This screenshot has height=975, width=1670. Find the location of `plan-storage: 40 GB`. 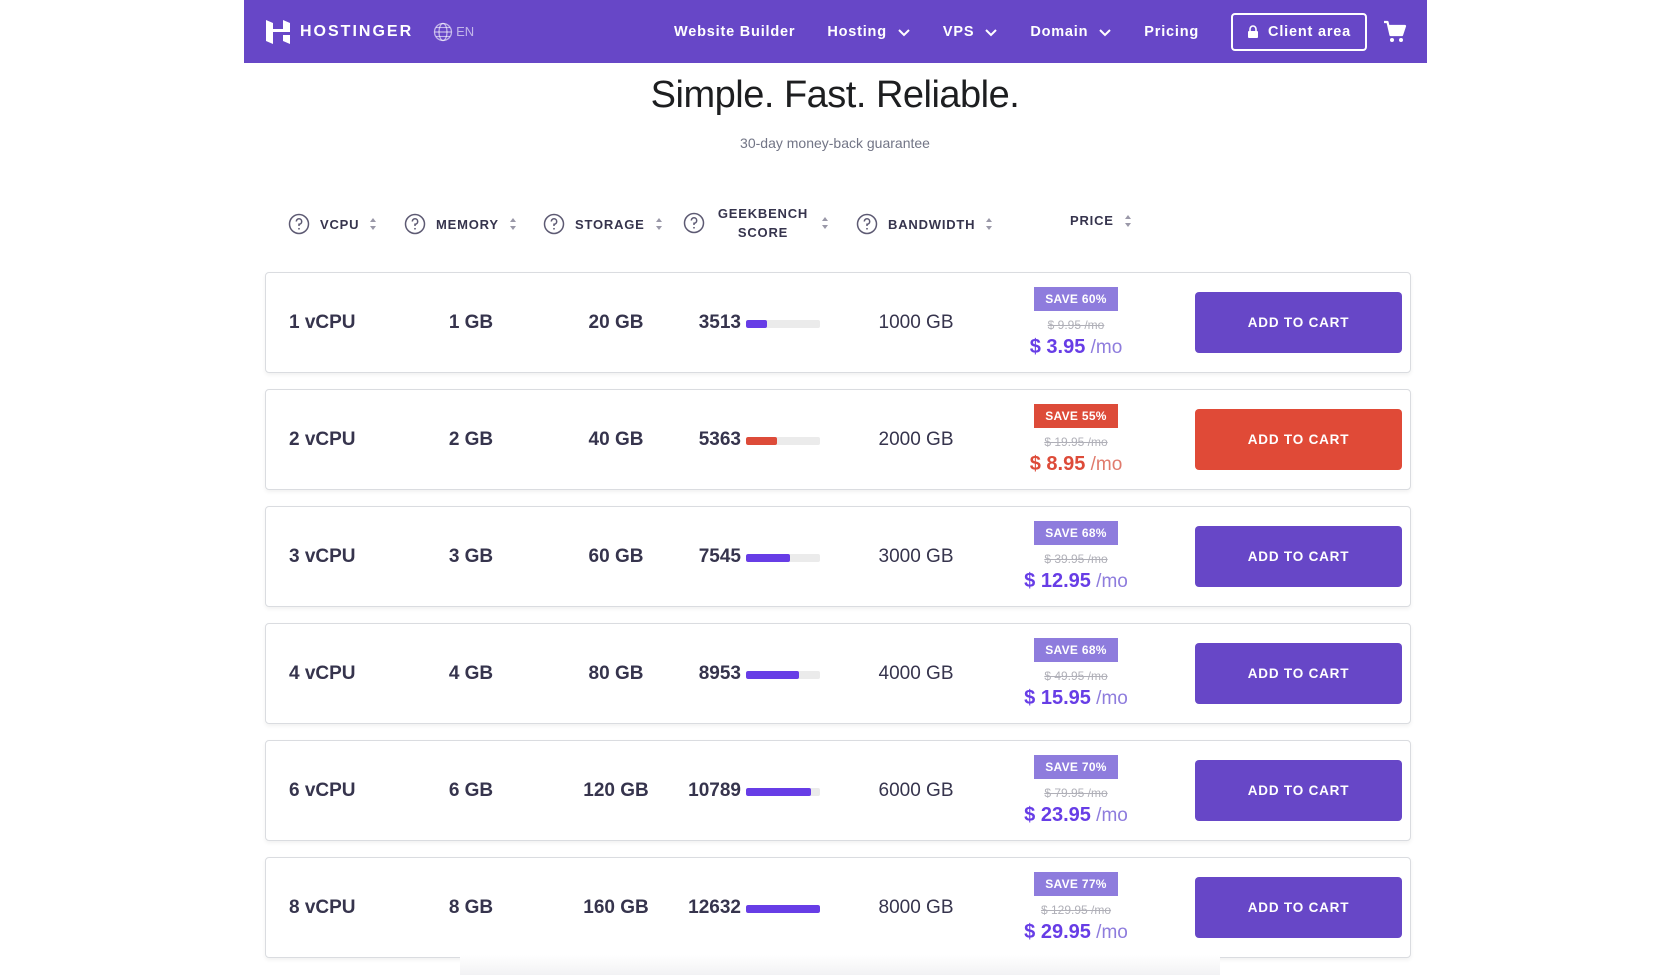

plan-storage: 40 GB is located at coordinates (616, 439).